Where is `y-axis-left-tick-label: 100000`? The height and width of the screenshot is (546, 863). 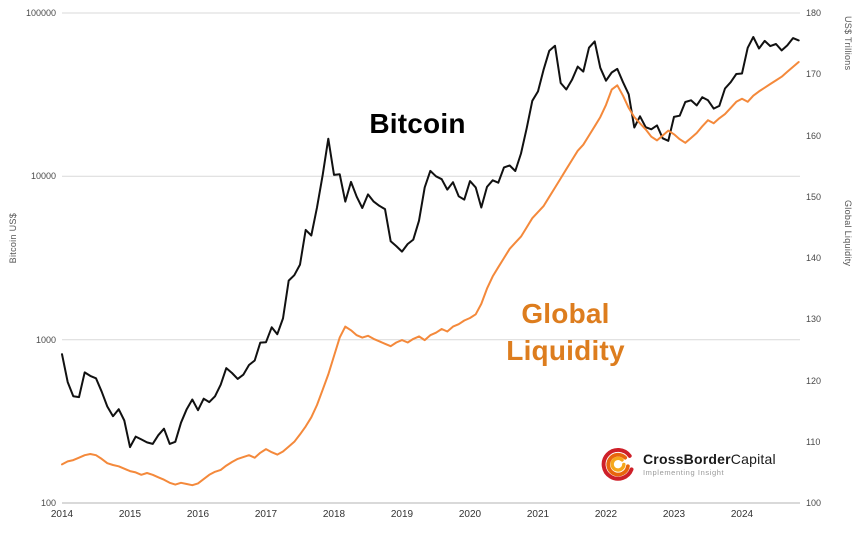 y-axis-left-tick-label: 100000 is located at coordinates (40, 13).